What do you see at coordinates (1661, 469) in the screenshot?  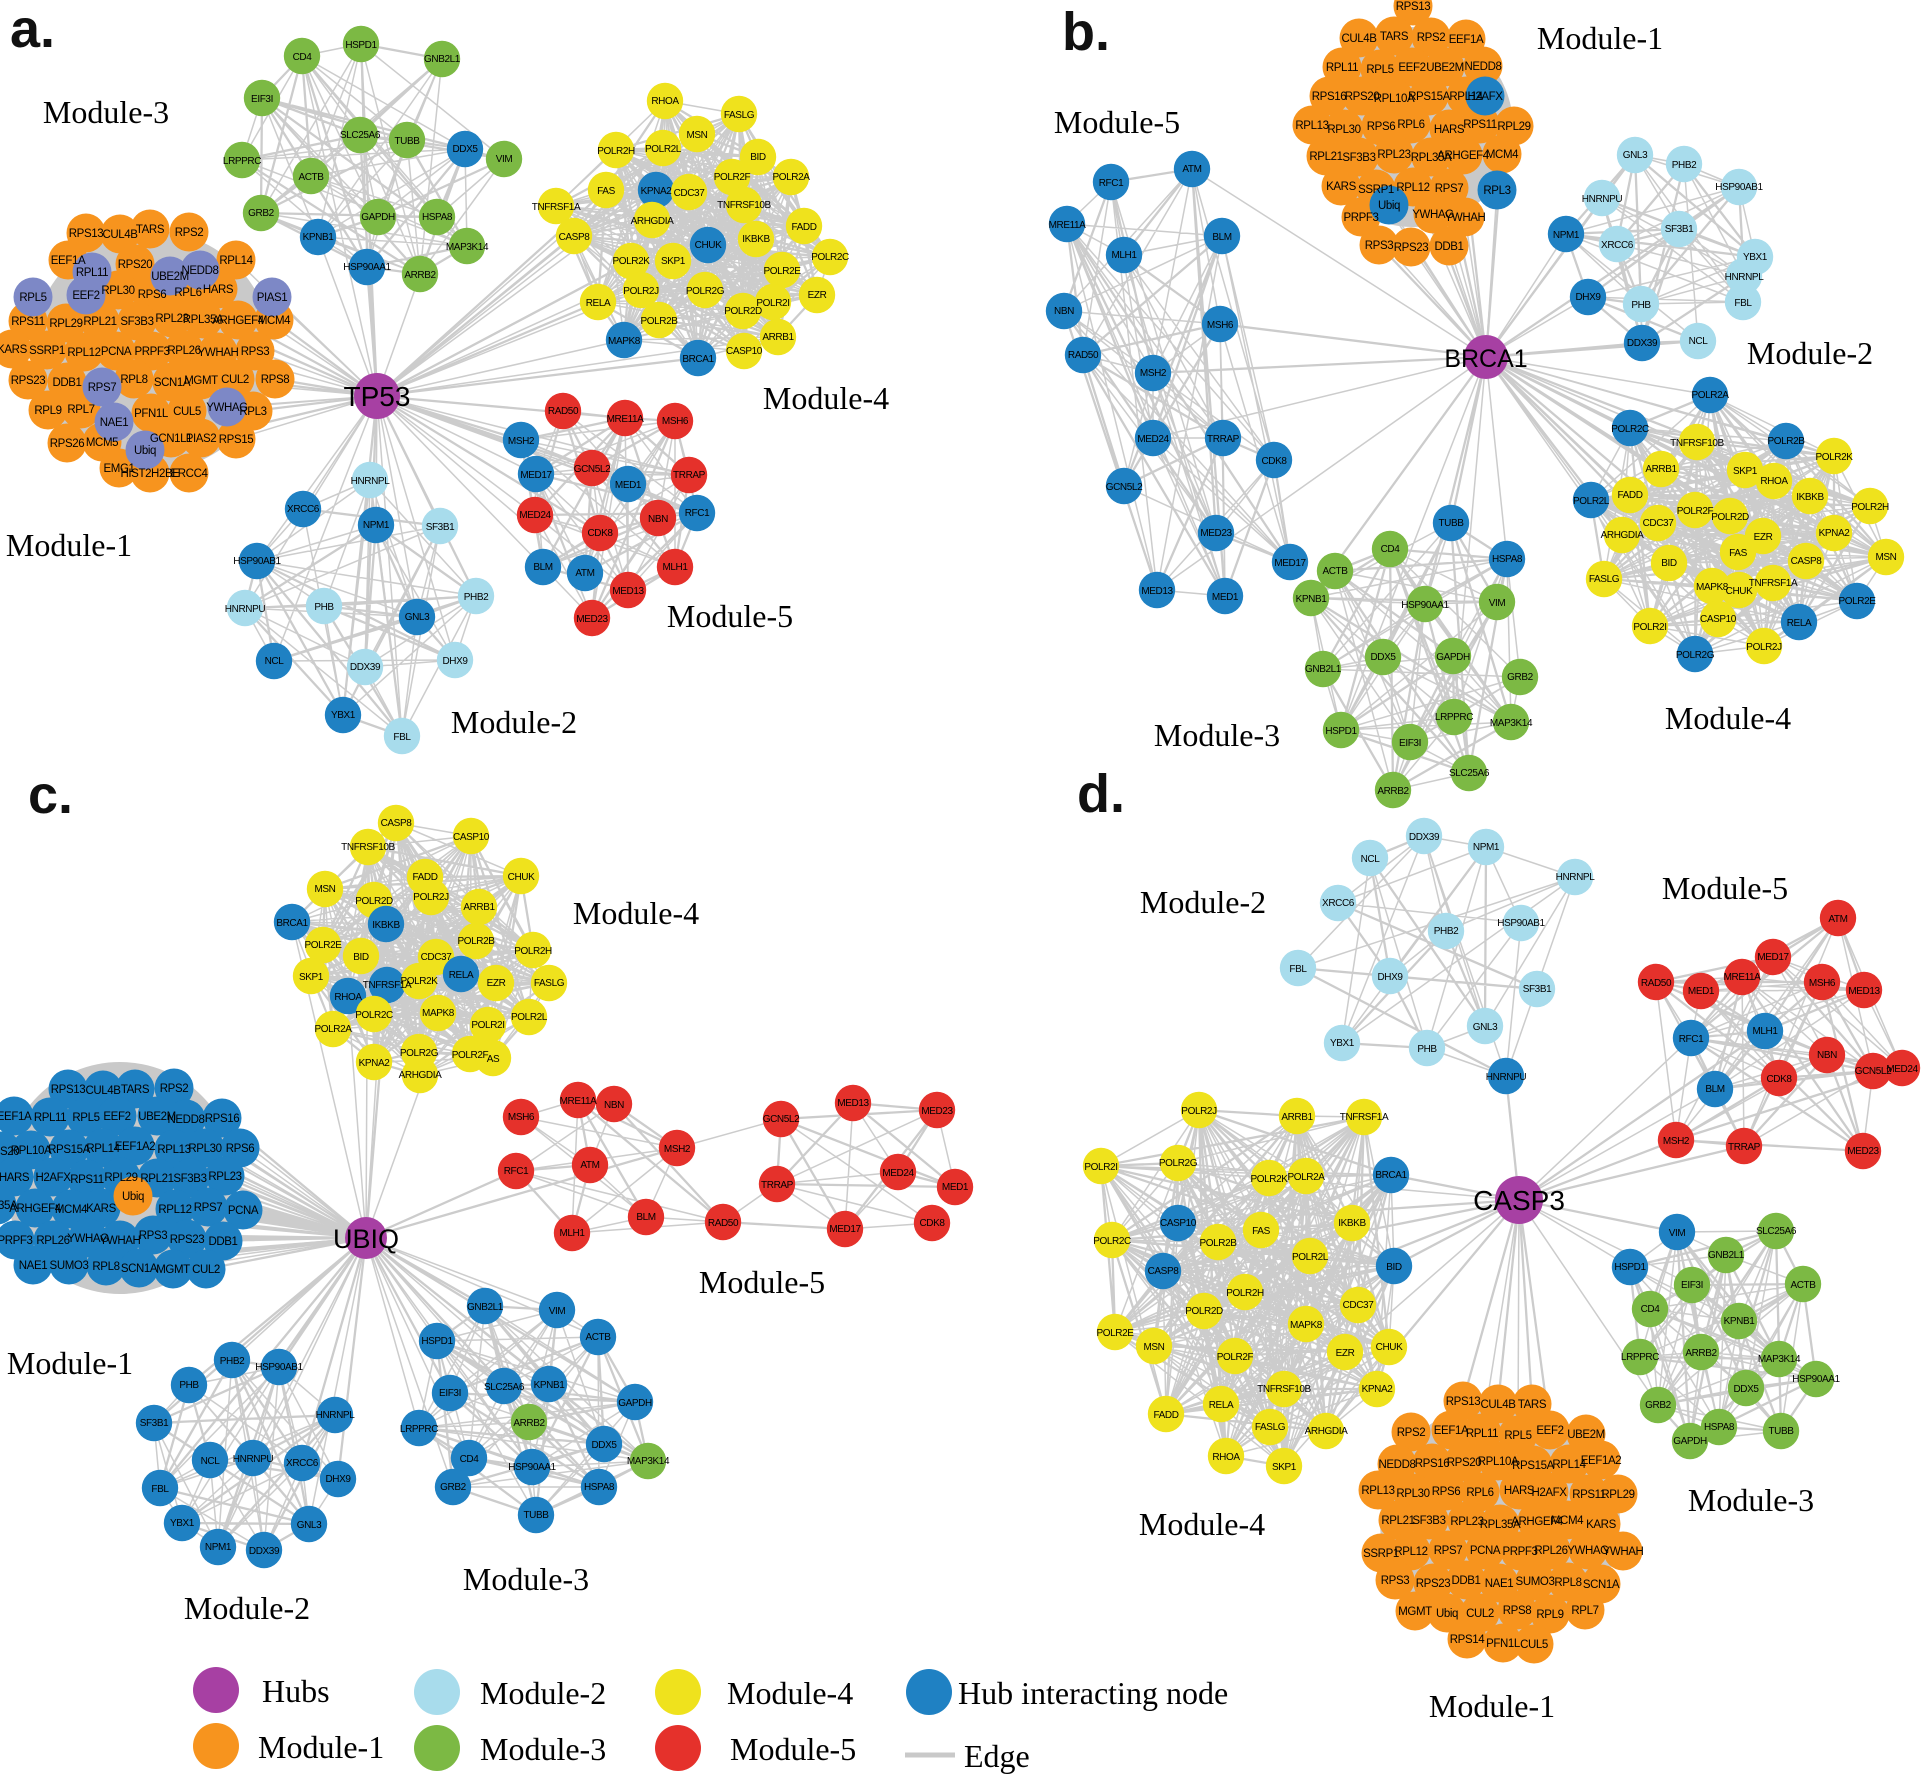 I see `svg-text: ARRB1` at bounding box center [1661, 469].